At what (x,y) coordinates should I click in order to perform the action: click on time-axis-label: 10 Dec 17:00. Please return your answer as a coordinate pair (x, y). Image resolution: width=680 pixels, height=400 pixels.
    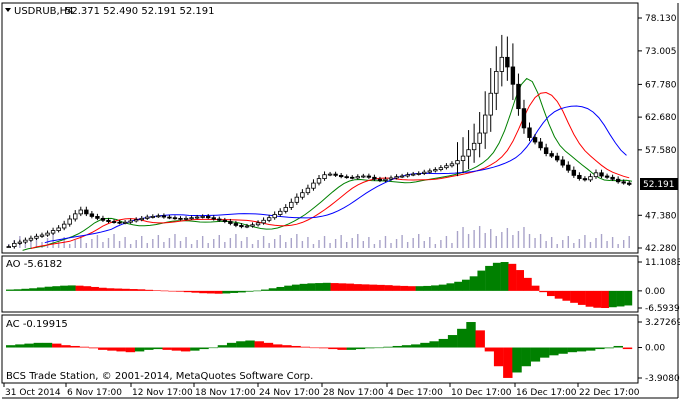
    Looking at the image, I should click on (481, 393).